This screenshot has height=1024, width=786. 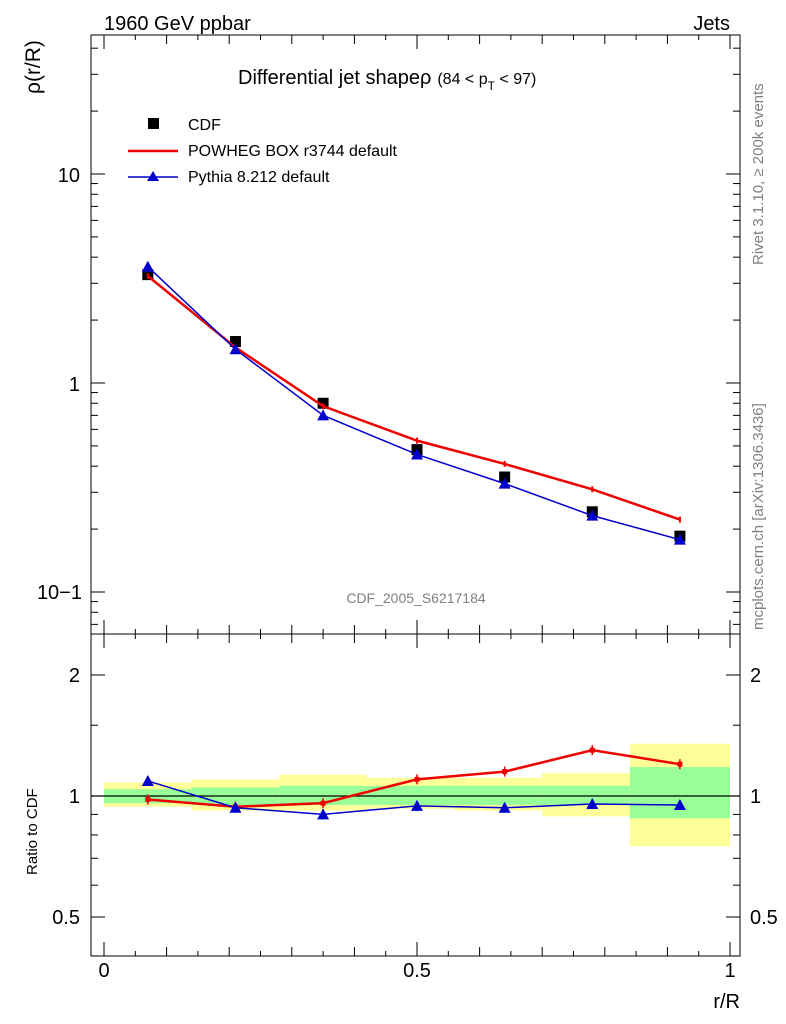 I want to click on ratio-ytick-2: 2, so click(x=74, y=676).